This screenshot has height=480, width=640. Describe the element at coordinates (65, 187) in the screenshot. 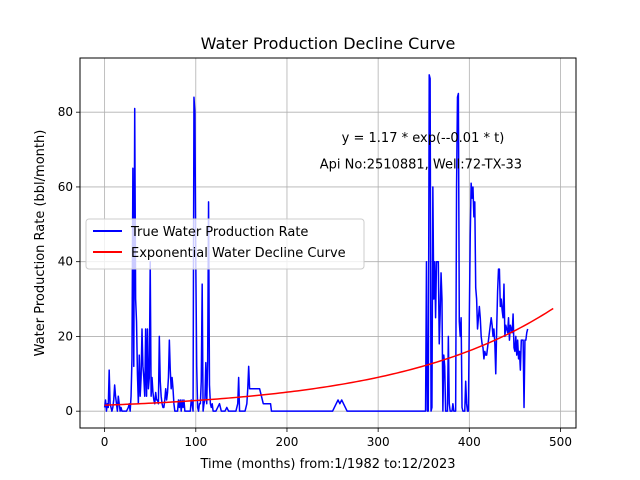

I see `y-tick-label: 60` at that location.